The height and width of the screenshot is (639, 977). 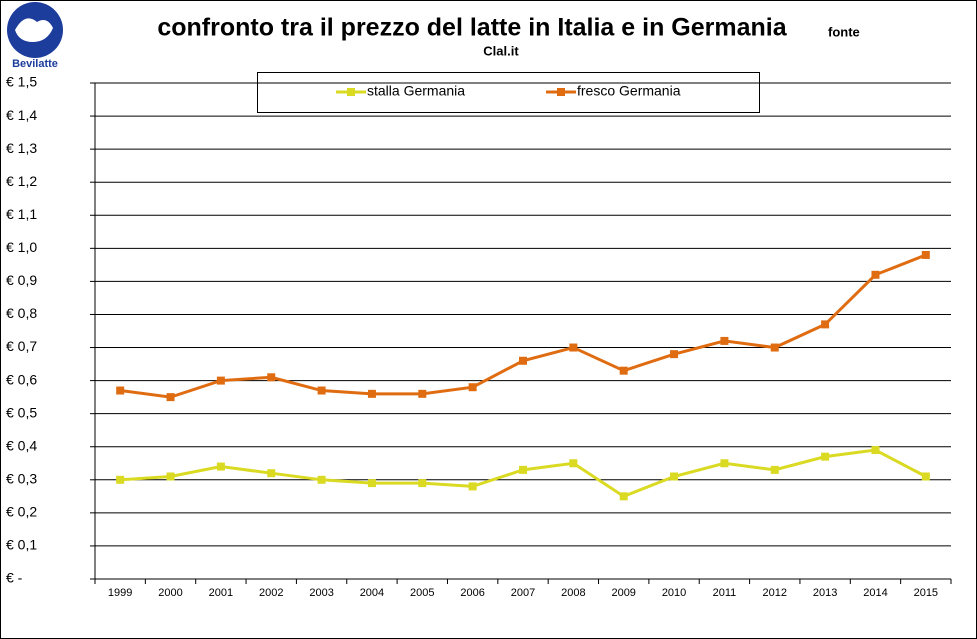 I want to click on legend-label: stalla Germania, so click(x=416, y=91).